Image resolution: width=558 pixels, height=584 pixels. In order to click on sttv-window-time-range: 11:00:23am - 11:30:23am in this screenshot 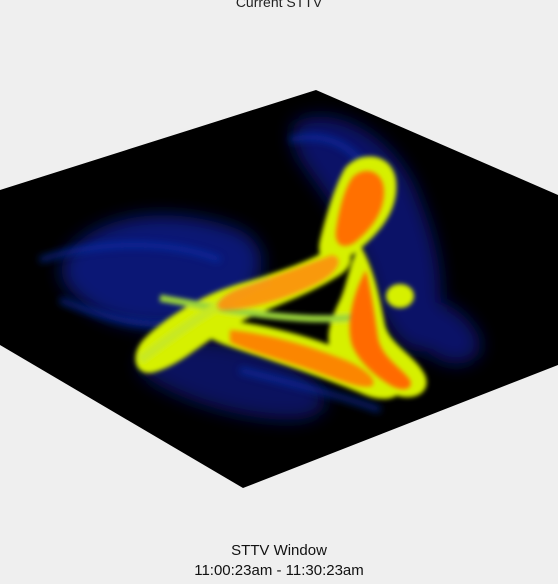, I will do `click(279, 570)`.